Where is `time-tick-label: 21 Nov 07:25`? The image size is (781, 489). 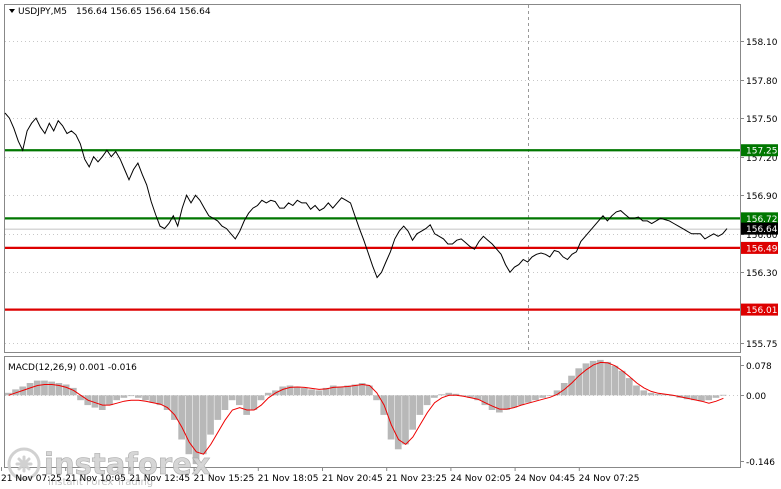
time-tick-label: 21 Nov 07:25 is located at coordinates (31, 479).